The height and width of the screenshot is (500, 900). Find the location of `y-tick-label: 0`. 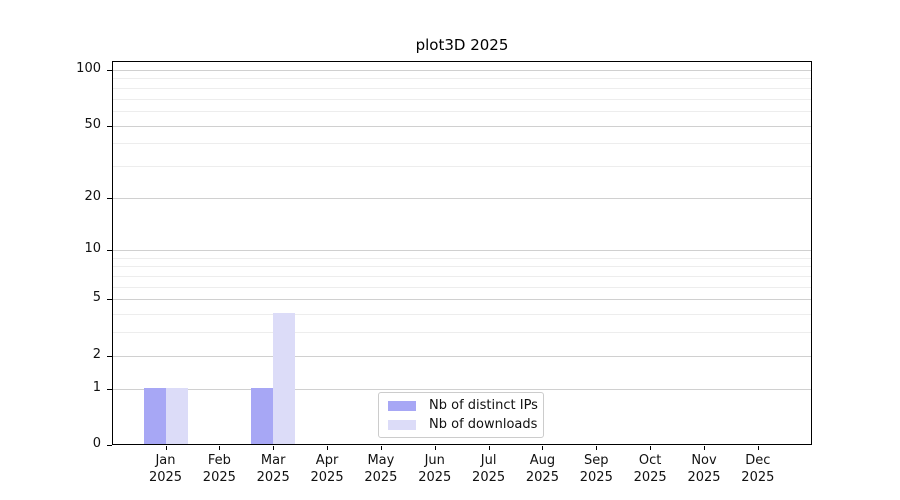

y-tick-label: 0 is located at coordinates (96, 443).